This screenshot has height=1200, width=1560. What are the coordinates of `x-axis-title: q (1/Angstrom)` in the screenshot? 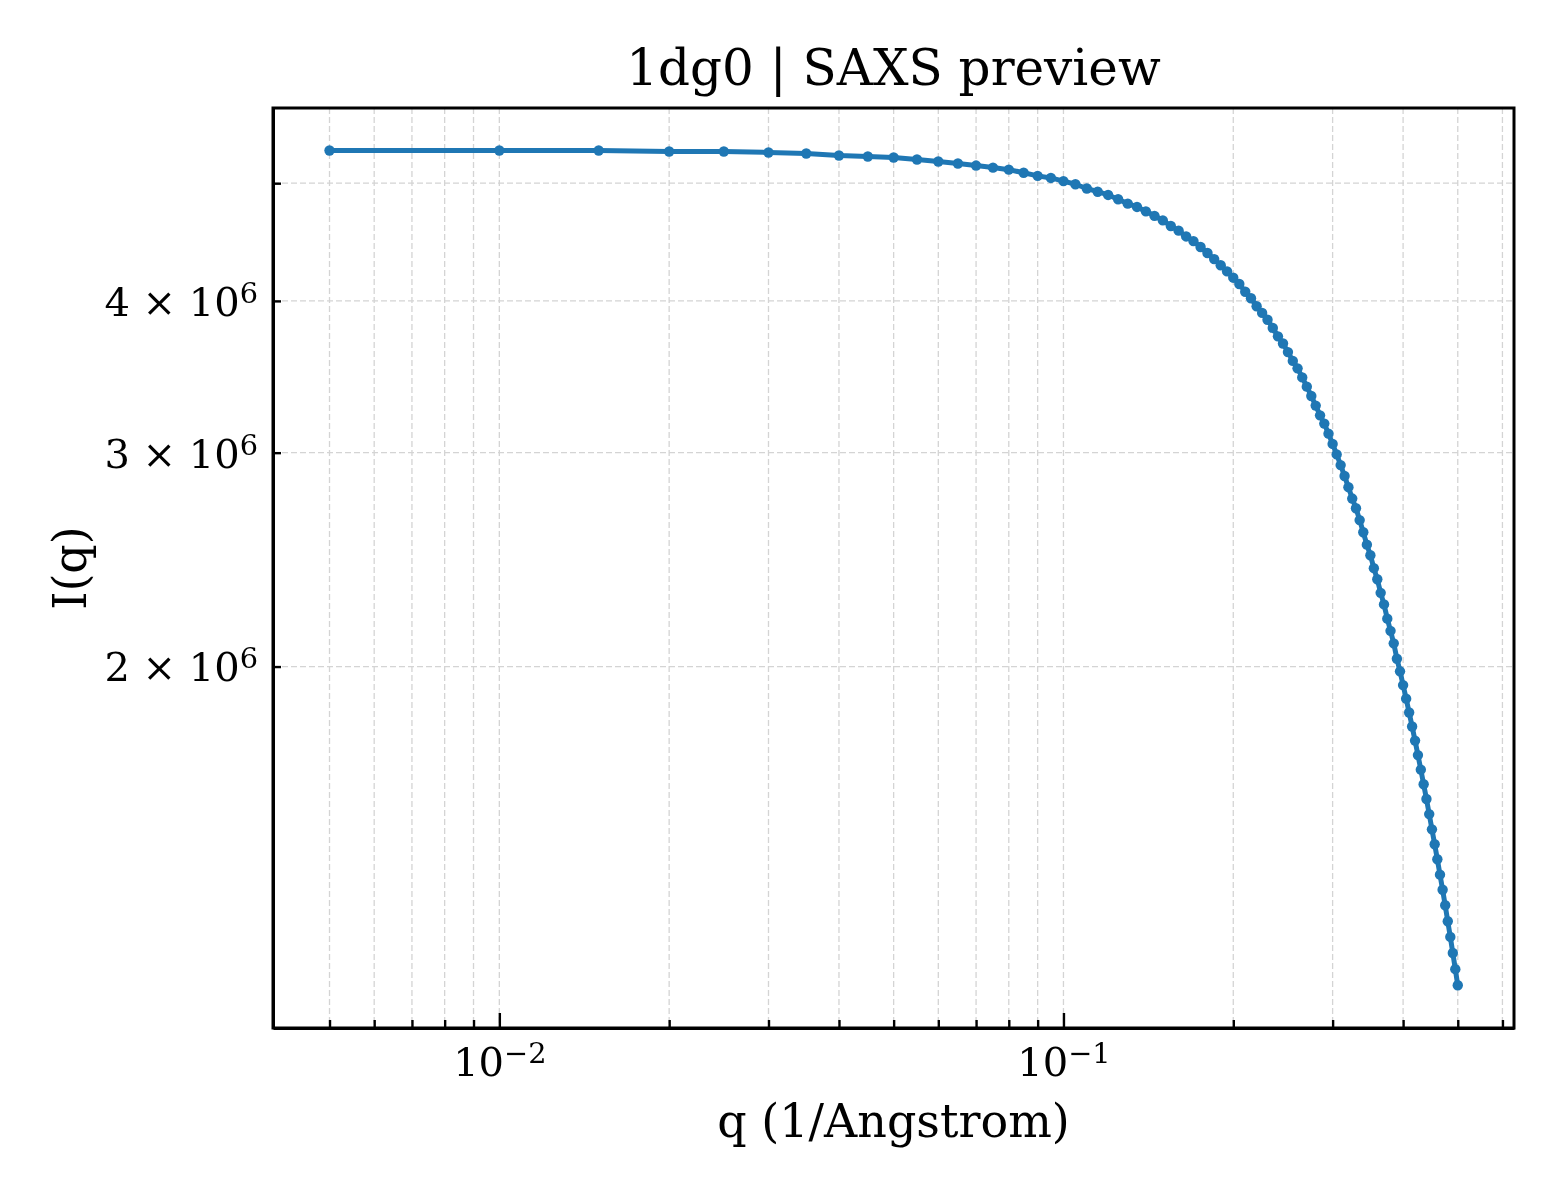 It's located at (893, 1121).